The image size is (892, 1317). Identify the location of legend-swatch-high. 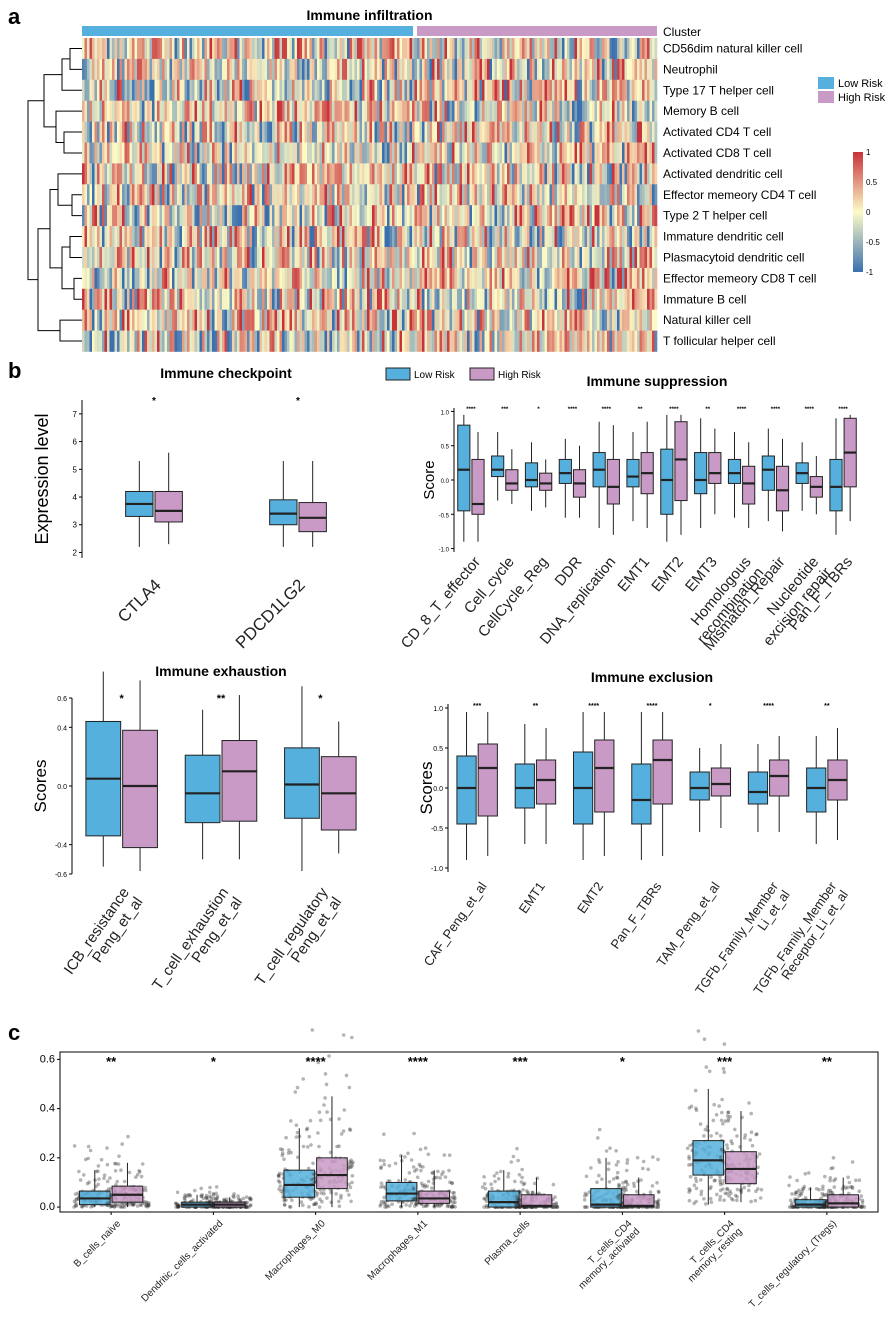
(482, 374).